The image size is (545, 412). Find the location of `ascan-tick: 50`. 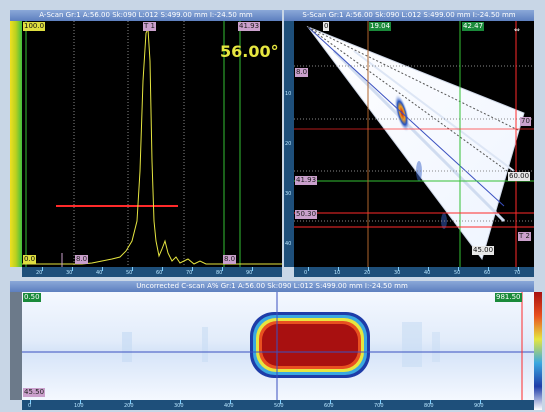

ascan-tick: 50 is located at coordinates (129, 273).